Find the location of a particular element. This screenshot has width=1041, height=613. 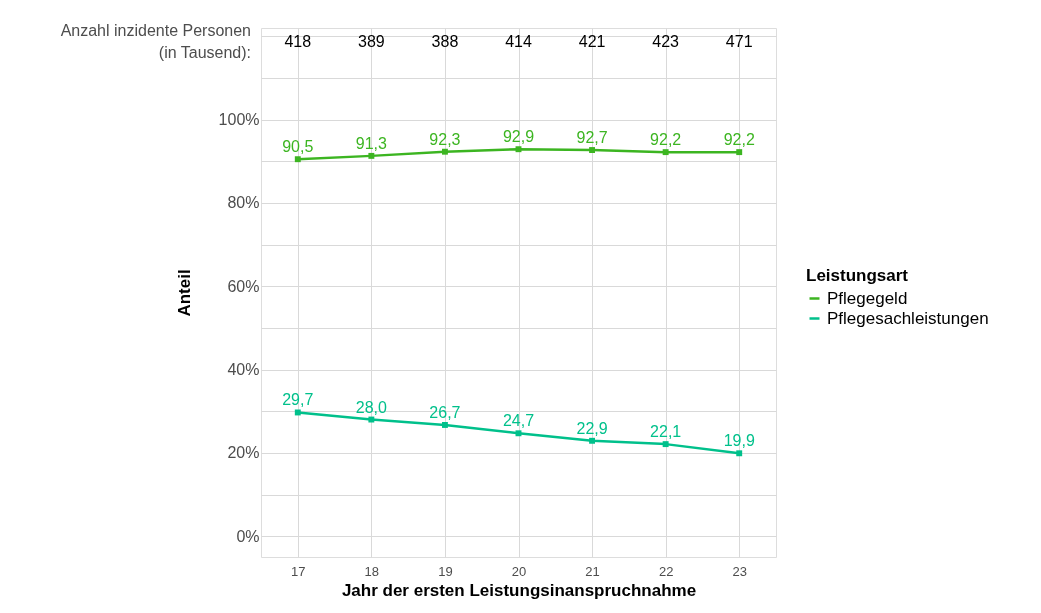

annotation: 414 is located at coordinates (518, 41).